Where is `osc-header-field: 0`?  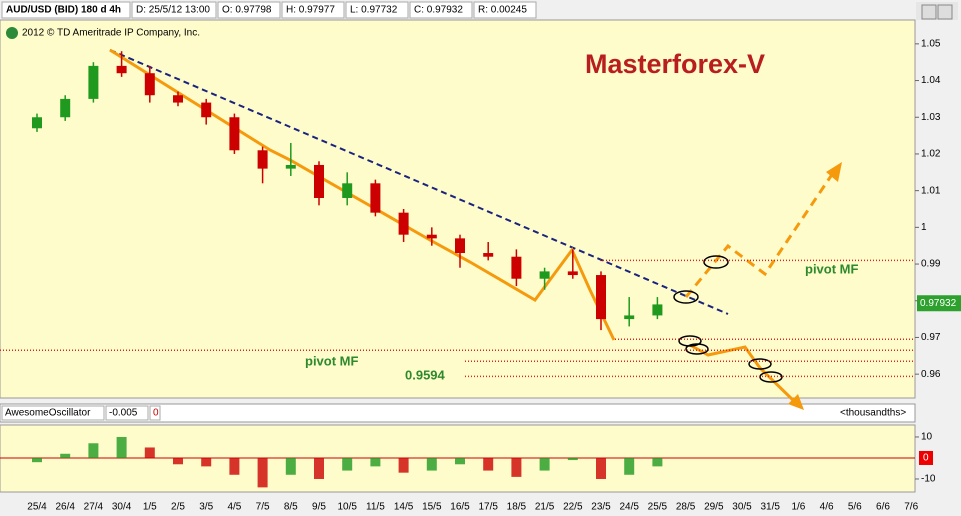
osc-header-field: 0 is located at coordinates (156, 413).